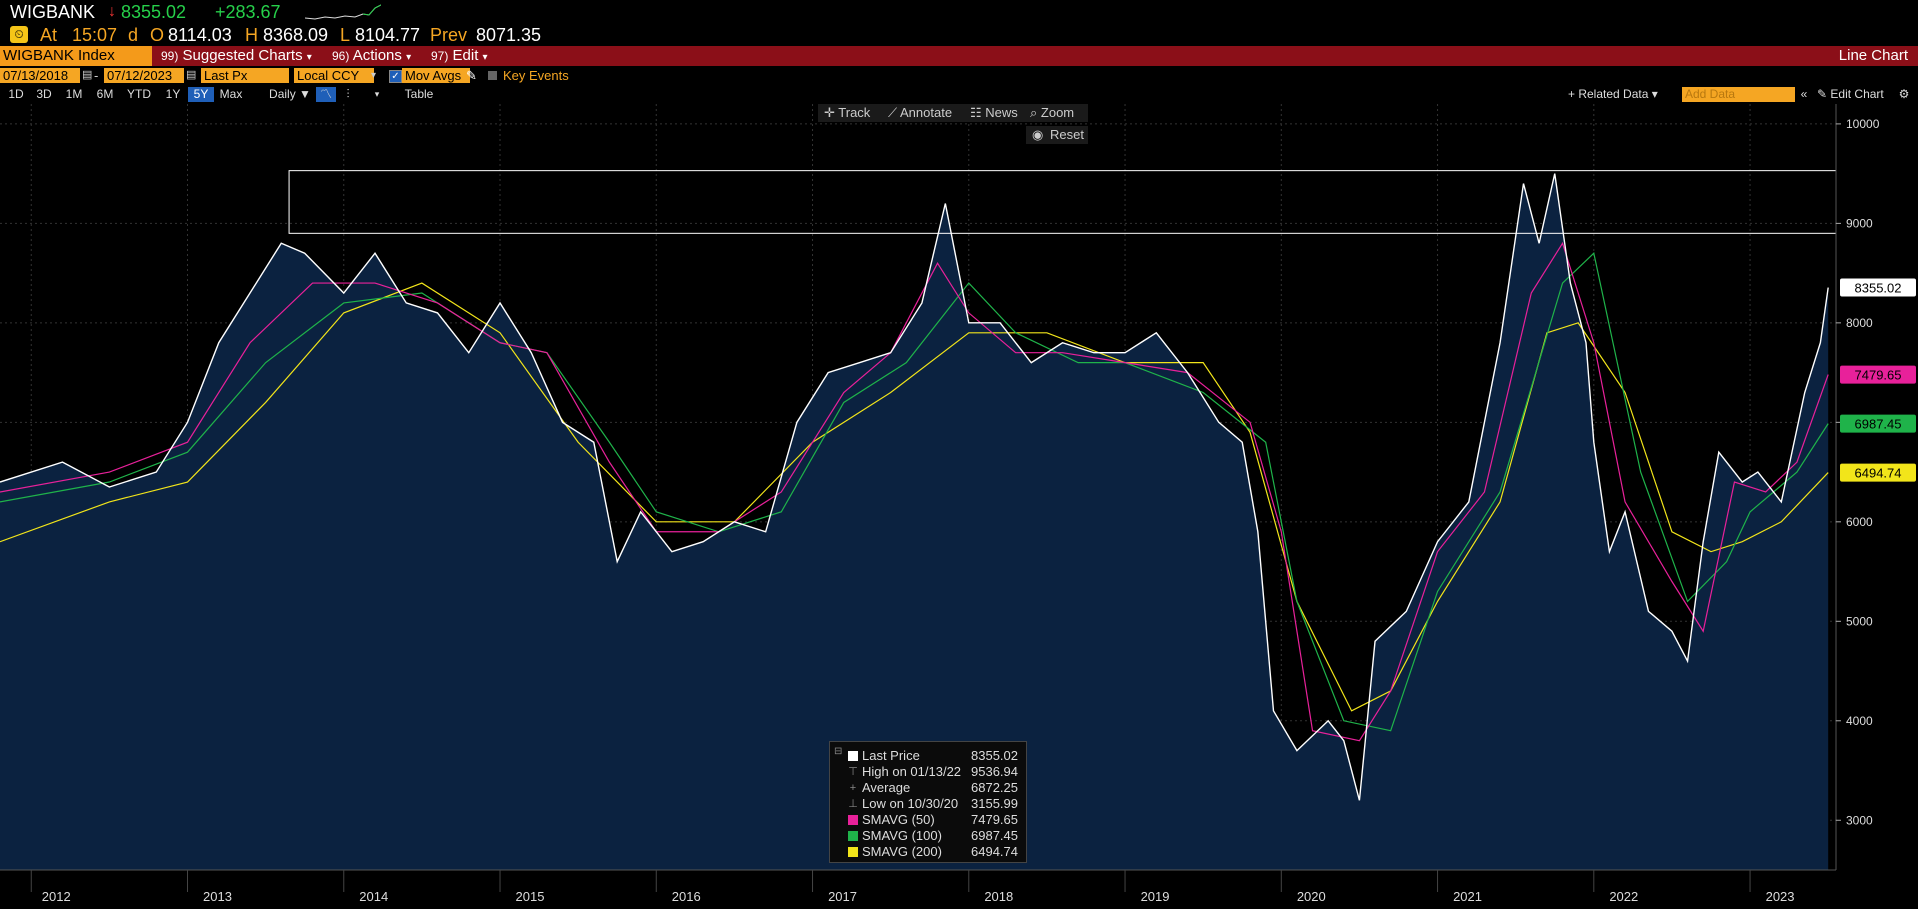 The height and width of the screenshot is (909, 1918). Describe the element at coordinates (19, 34) in the screenshot. I see `timer-icon: ⏲` at that location.